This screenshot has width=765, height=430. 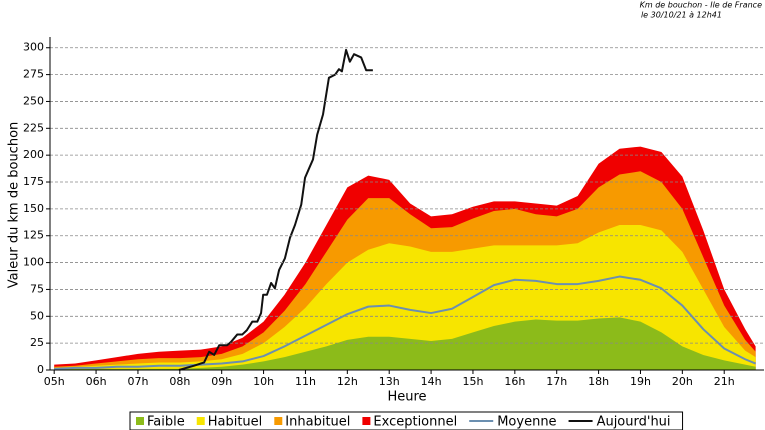 I want to click on legend-label: Aujourd'hui, so click(x=634, y=422).